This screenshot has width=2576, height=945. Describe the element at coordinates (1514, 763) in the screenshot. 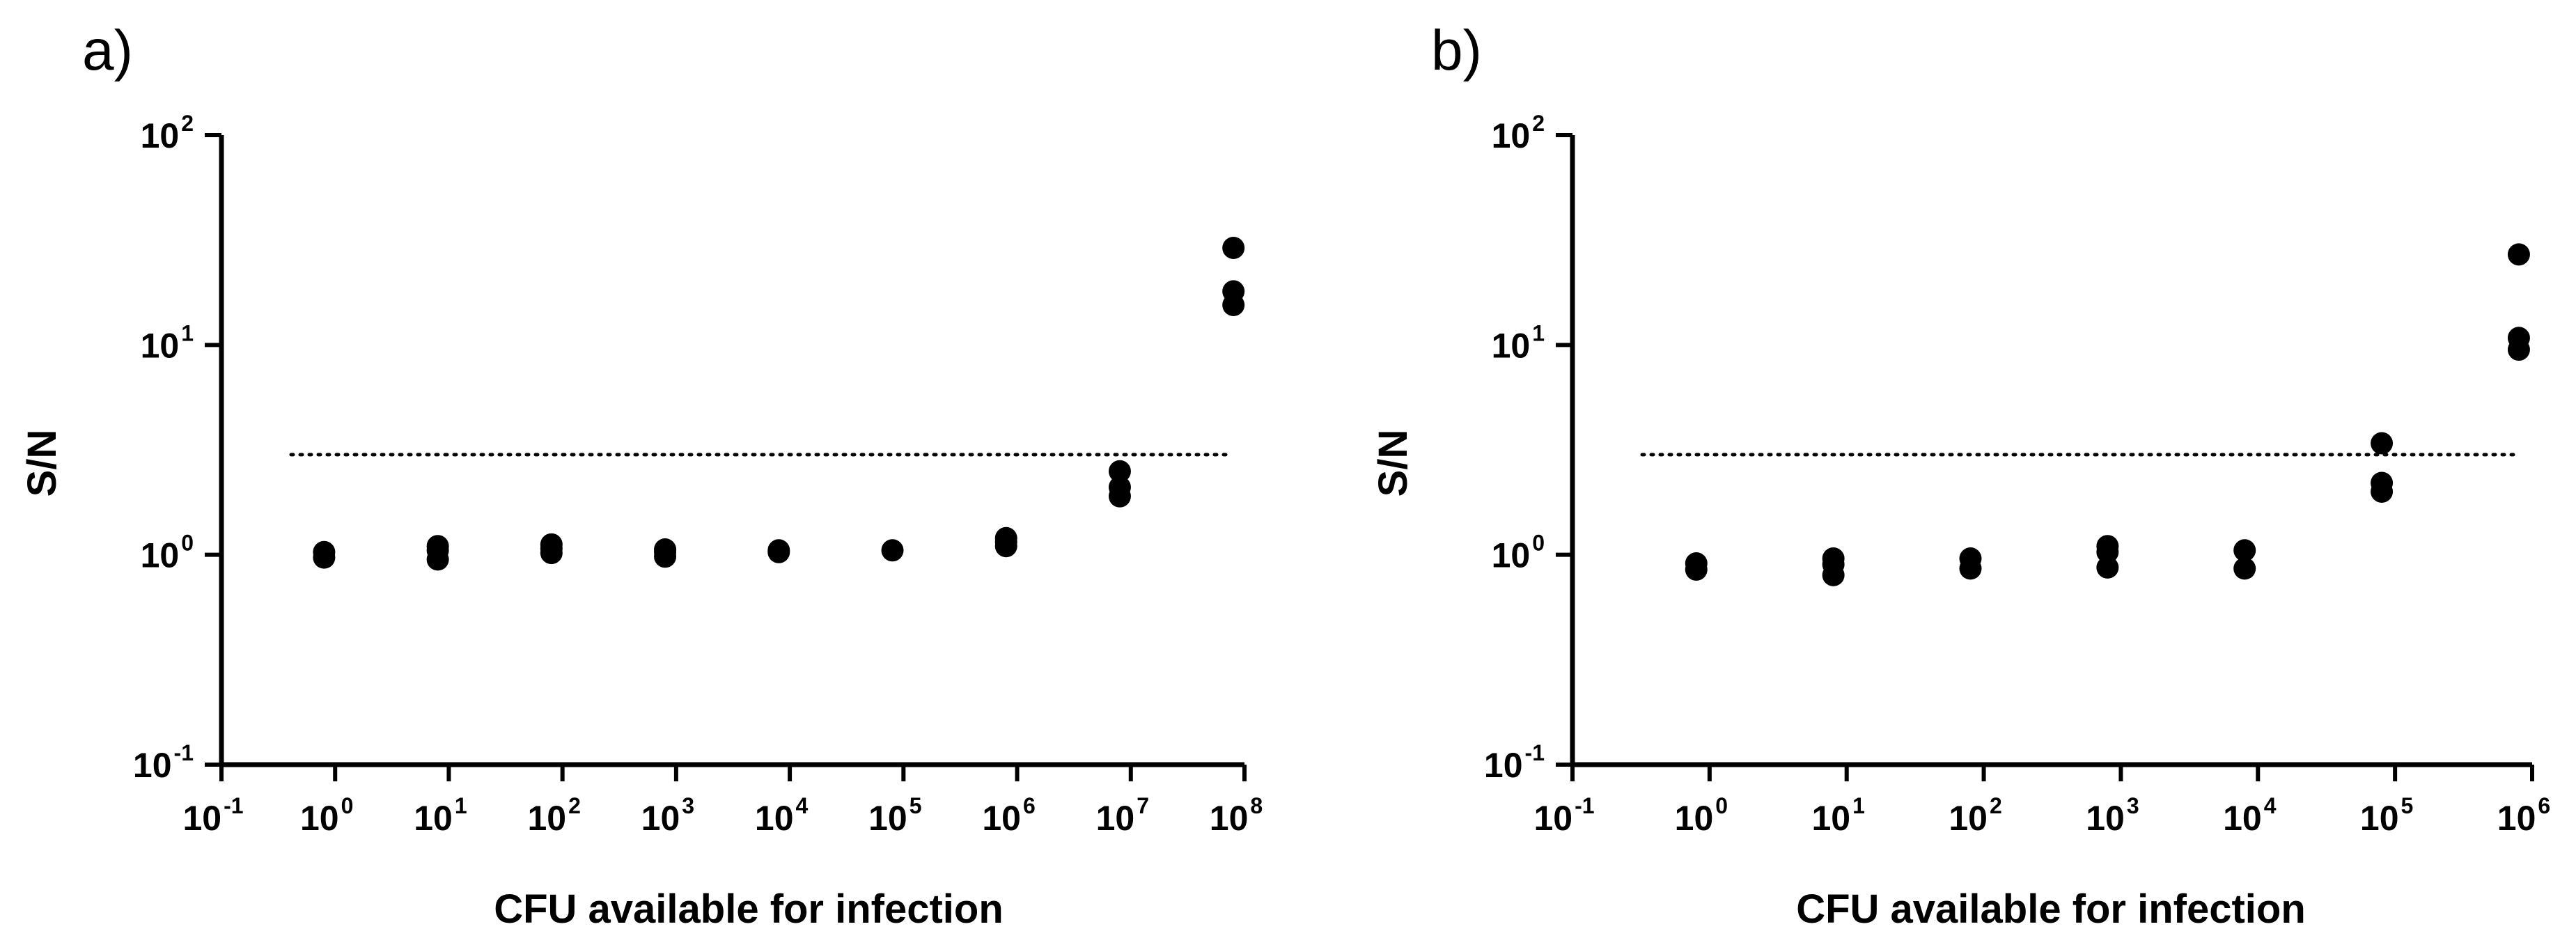

I see `panel-b-y-tick-label: 10⁻¹` at that location.